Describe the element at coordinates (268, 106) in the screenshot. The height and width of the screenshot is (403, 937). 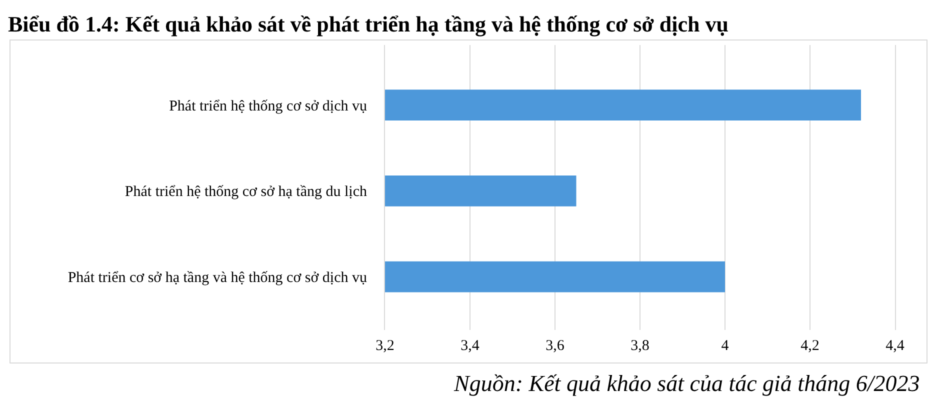
I see `y-tick-label: Phát triển hệ thống cơ sở dịch vụ` at that location.